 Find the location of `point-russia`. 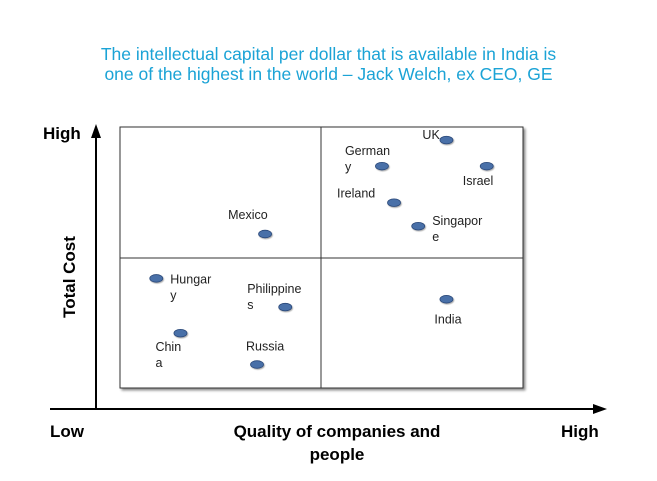

point-russia is located at coordinates (257, 364).